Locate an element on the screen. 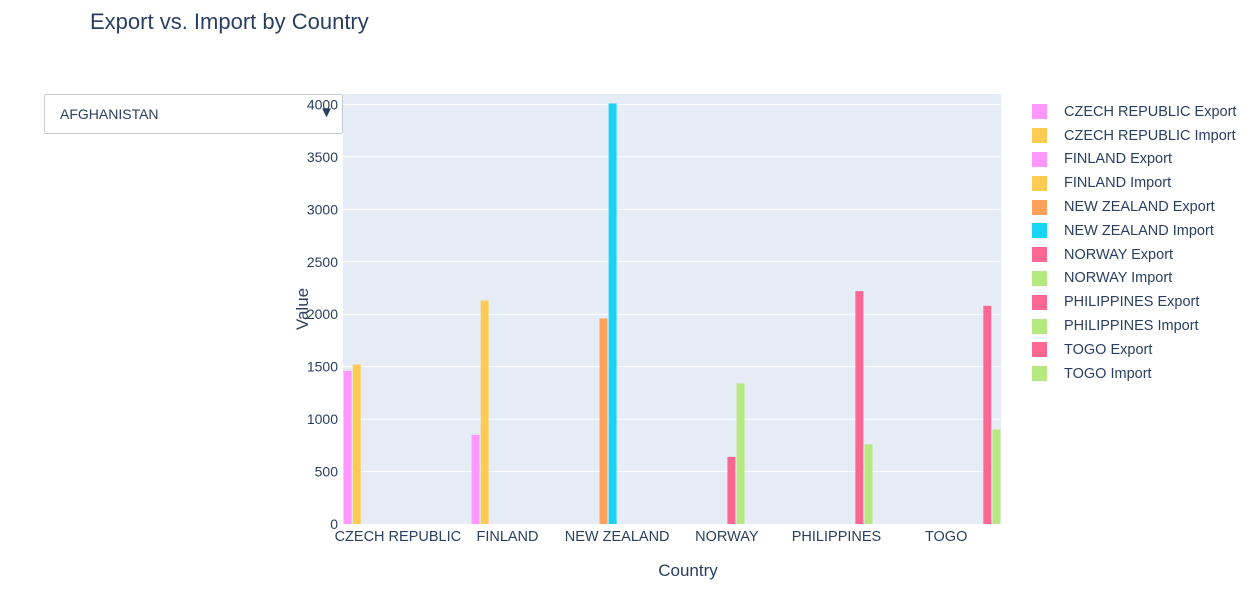  x-tick-label: CZECH REPUBLIC is located at coordinates (398, 537).